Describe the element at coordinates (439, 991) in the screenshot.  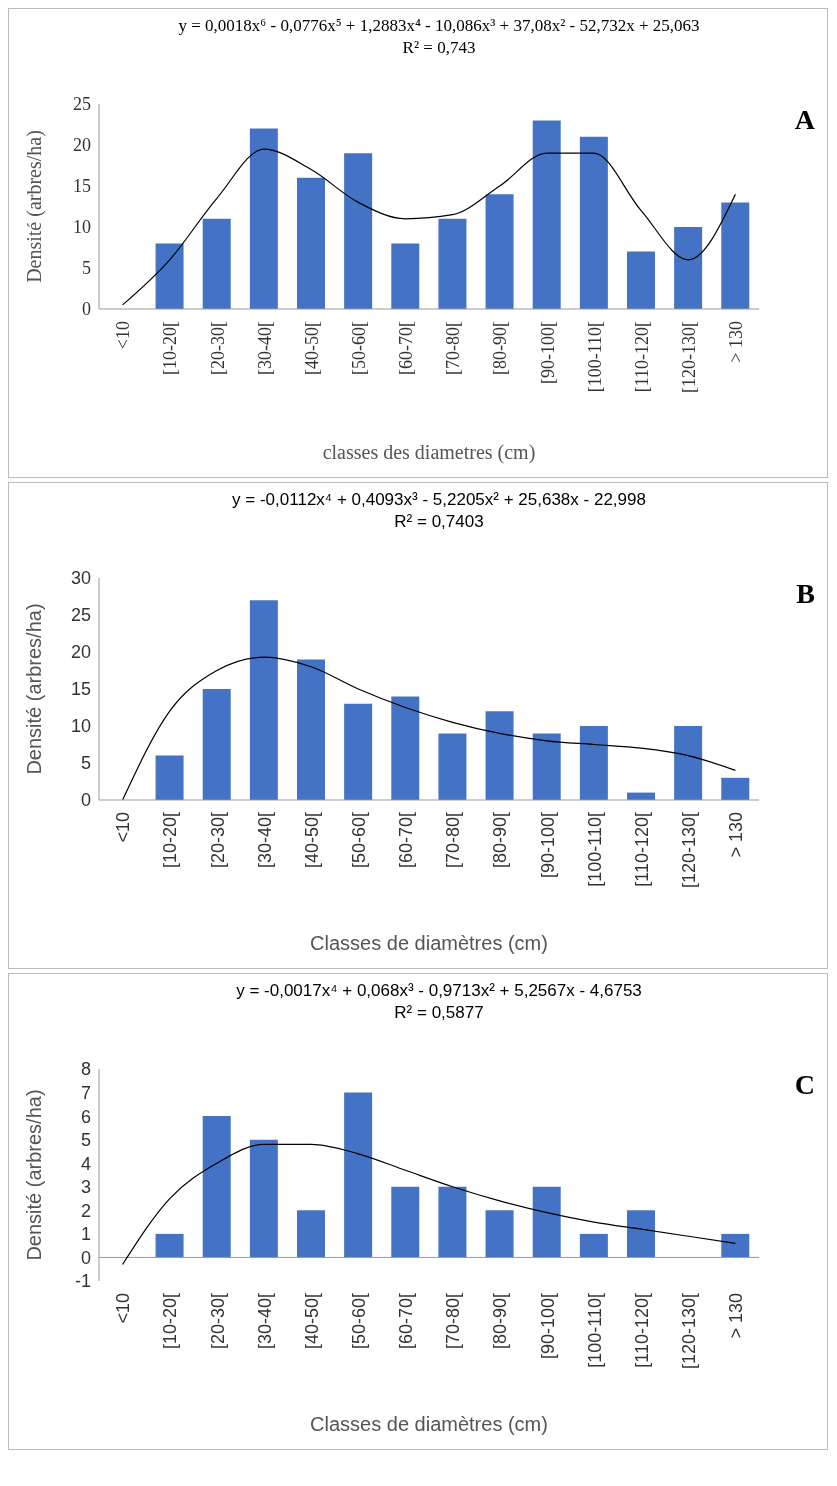
I see `text: y = -0,0017x⁴ + 0,068x³ - 0,9713x² + 5,2567x - 4,6753` at that location.